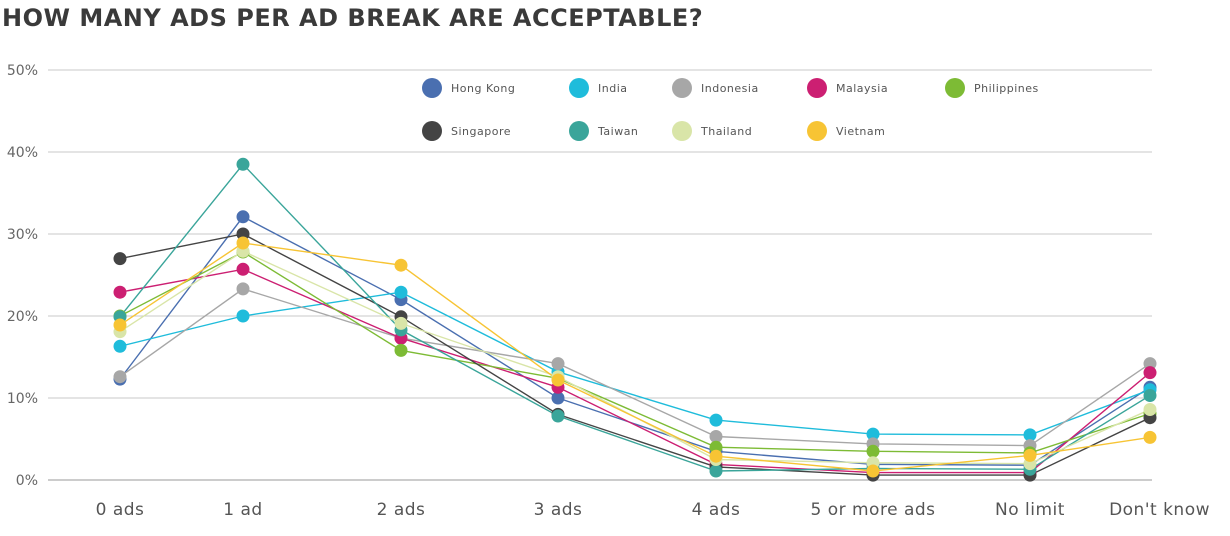 This screenshot has width=1230, height=536. I want to click on y-tick-label: 0%, so click(27, 481).